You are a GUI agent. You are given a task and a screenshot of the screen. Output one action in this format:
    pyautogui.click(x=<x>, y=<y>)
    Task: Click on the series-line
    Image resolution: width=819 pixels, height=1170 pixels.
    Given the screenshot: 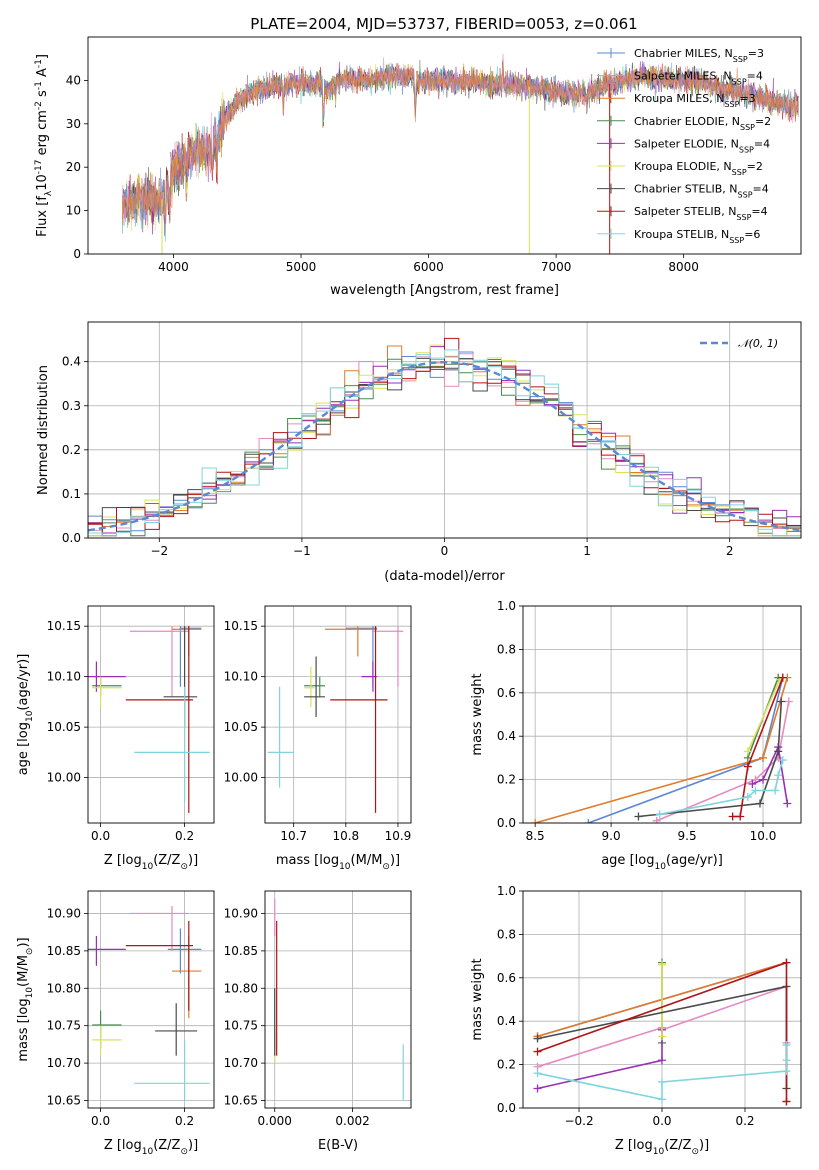 What is the action you would take?
    pyautogui.click(x=721, y=787)
    